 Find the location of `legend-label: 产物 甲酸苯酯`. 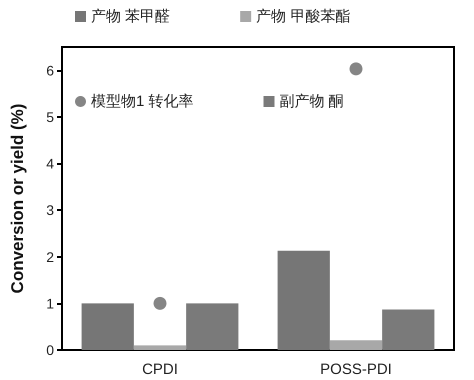

legend-label: 产物 甲酸苯酯 is located at coordinates (303, 16).